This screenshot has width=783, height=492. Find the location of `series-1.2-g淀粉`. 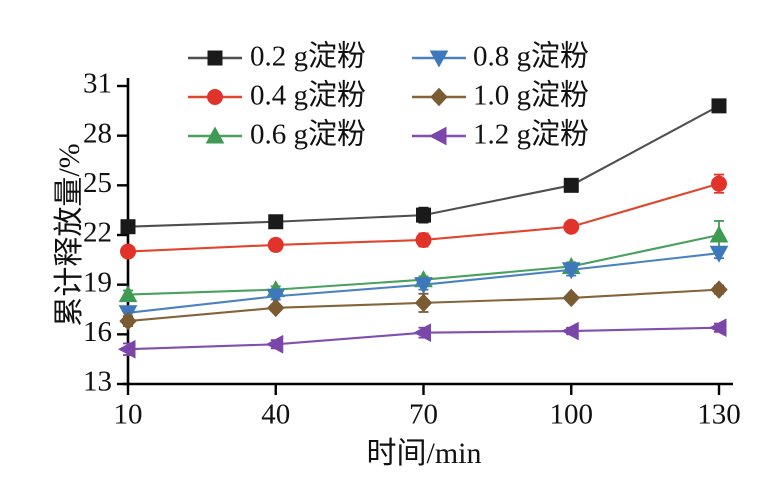

series-1.2-g淀粉 is located at coordinates (422, 338).